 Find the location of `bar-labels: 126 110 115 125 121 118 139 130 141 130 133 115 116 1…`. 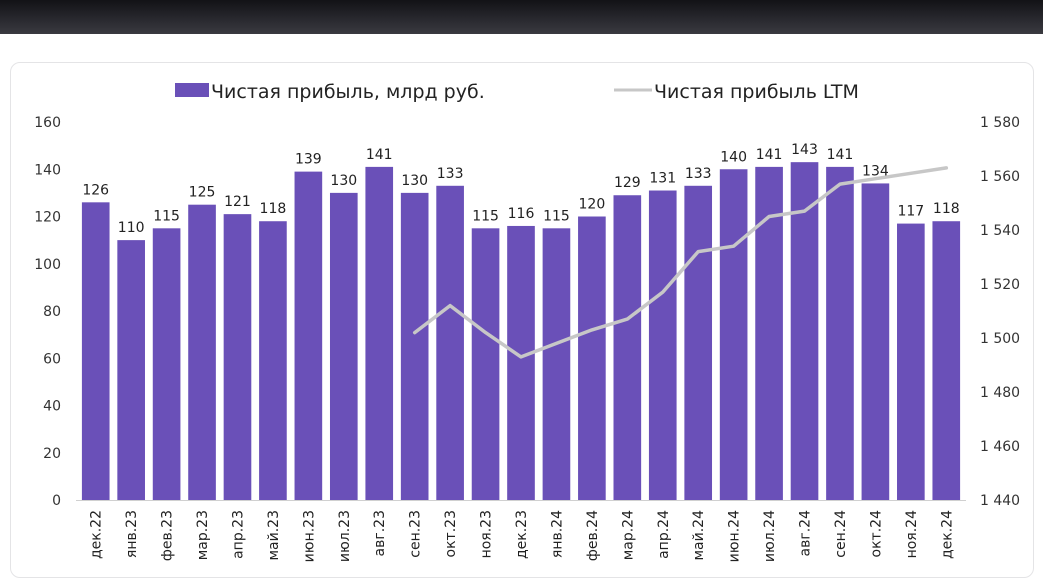

bar-labels: 126 110 115 125 121 118 139 130 141 130 133 115 116 1… is located at coordinates (520, 189).